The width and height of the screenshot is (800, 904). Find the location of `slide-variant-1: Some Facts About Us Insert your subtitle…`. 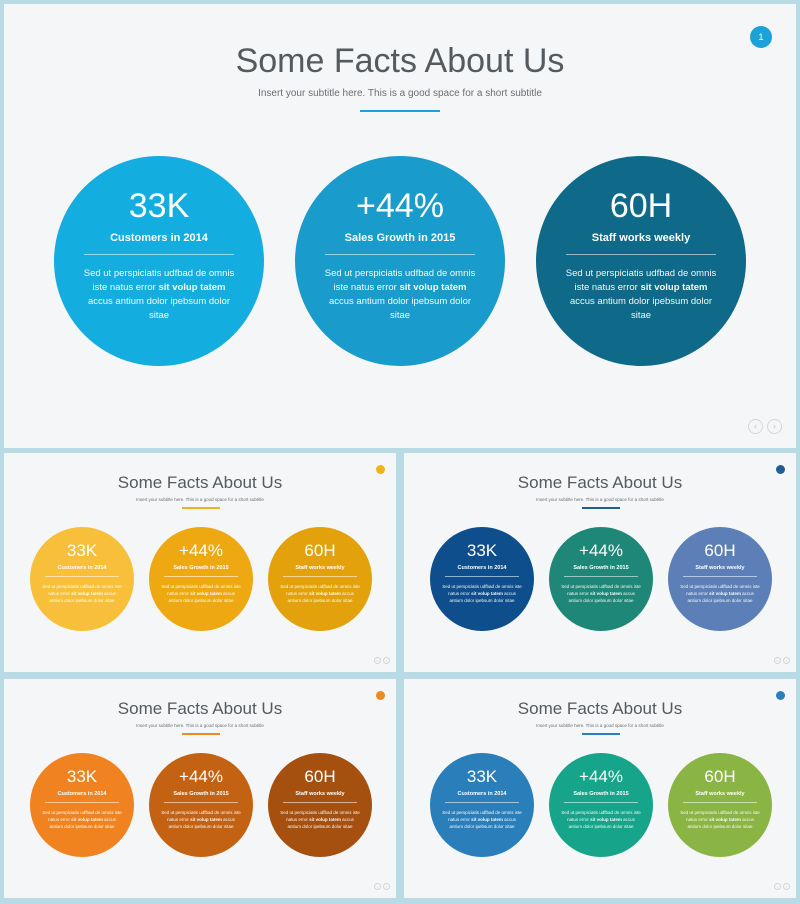

slide-variant-1: Some Facts About Us Insert your subtitle… is located at coordinates (200, 562).